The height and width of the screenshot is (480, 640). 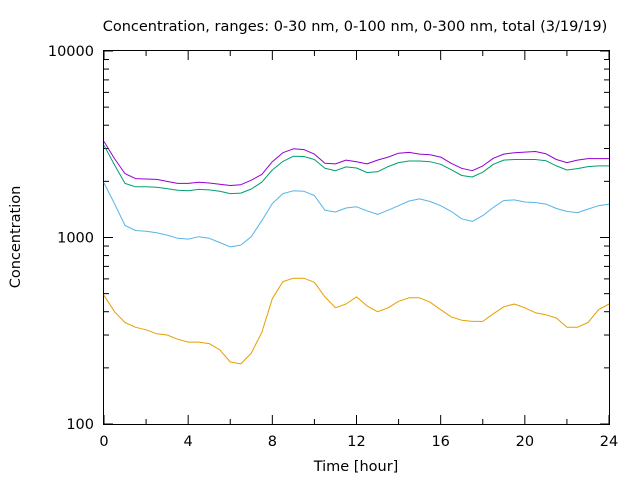 I want to click on y-tick-label: 1000, so click(x=75, y=239).